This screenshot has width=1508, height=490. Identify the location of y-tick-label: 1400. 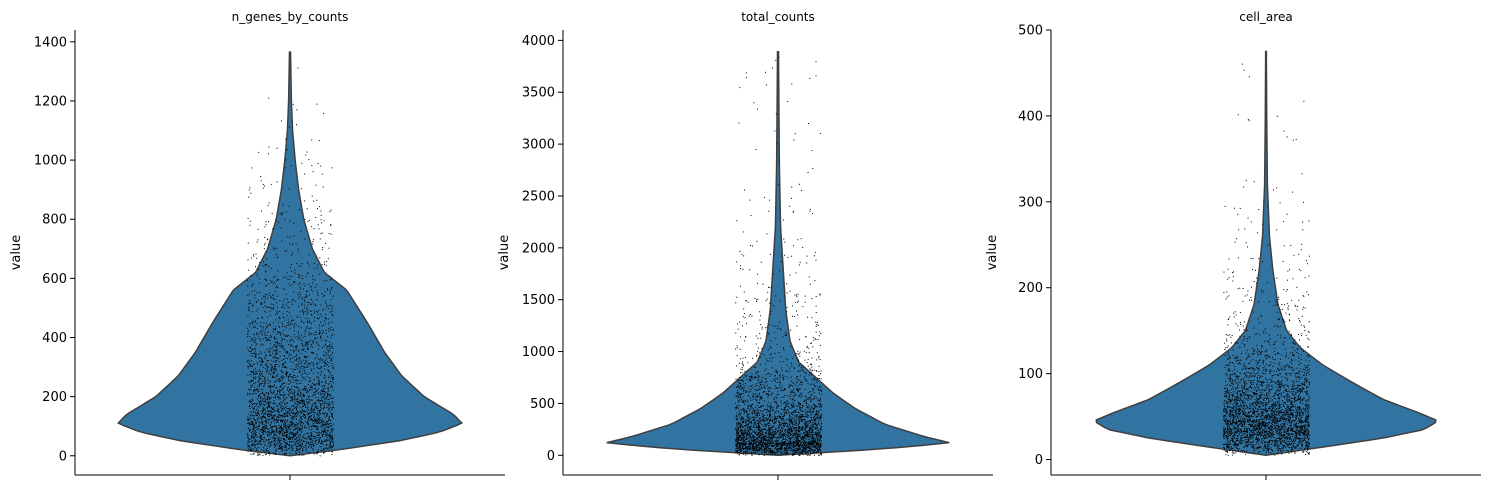
(50, 42).